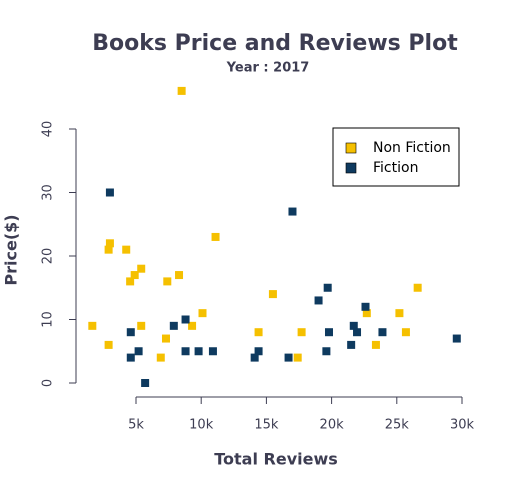 This screenshot has width=513, height=494. What do you see at coordinates (48, 319) in the screenshot?
I see `y-tick-label: 10` at bounding box center [48, 319].